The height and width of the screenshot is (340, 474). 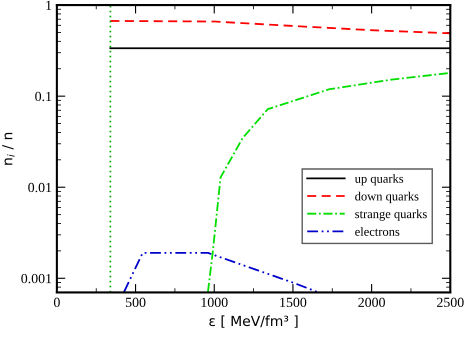 I want to click on y-axis-title: n$_{i}$ / n, so click(x=8, y=148).